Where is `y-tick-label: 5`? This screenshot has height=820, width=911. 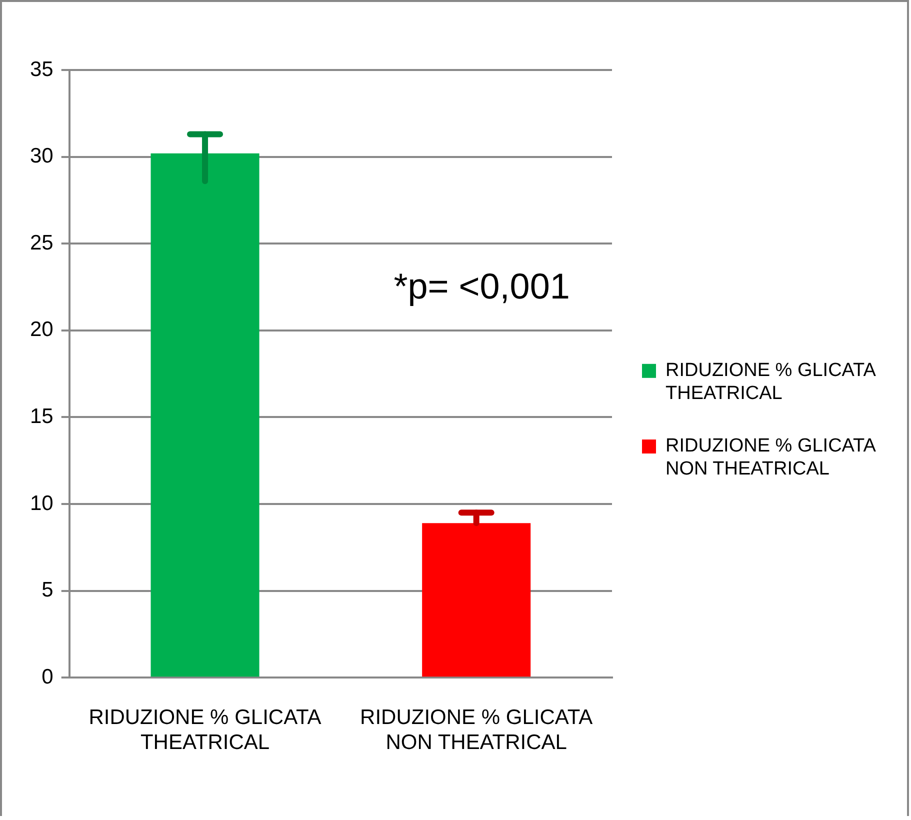
y-tick-label: 5 is located at coordinates (48, 590).